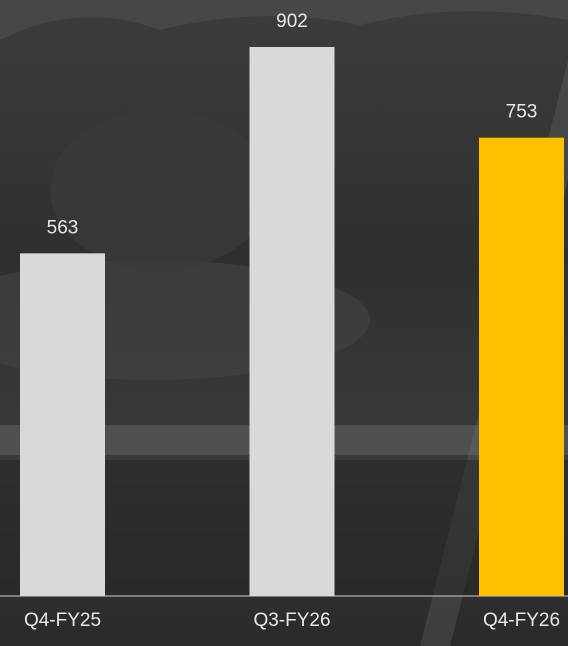 The height and width of the screenshot is (646, 568). I want to click on x-tick-label: Q4-FY26, so click(521, 620).